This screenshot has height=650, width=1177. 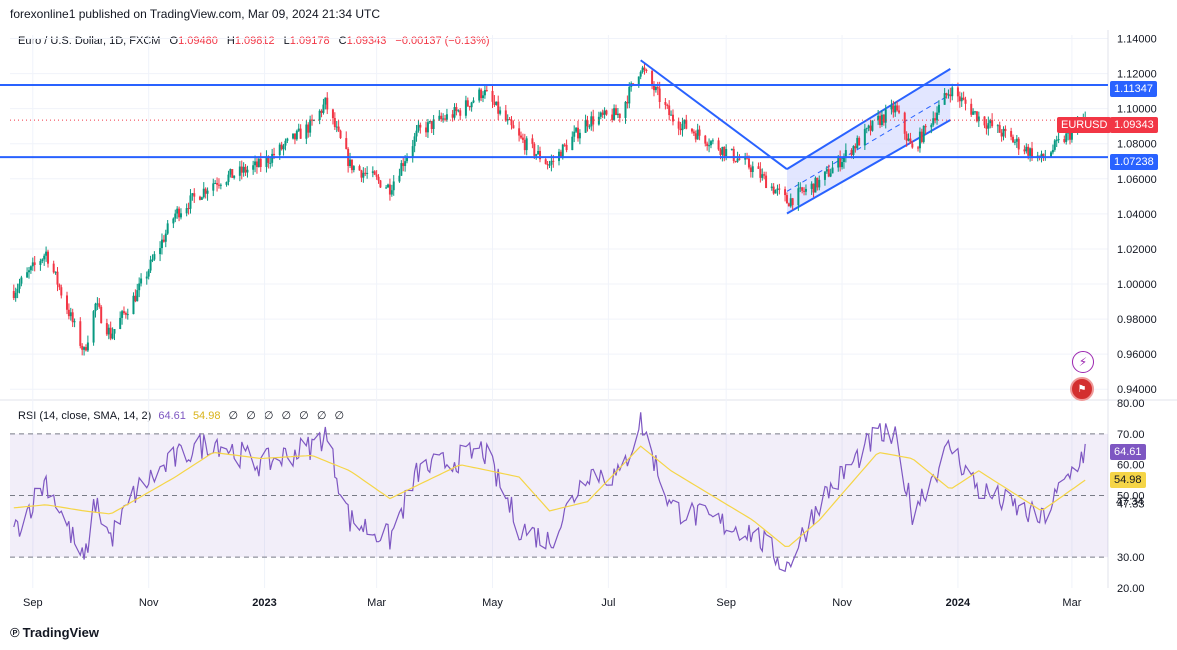 I want to click on x-tick-label: Mar, so click(x=1071, y=603).